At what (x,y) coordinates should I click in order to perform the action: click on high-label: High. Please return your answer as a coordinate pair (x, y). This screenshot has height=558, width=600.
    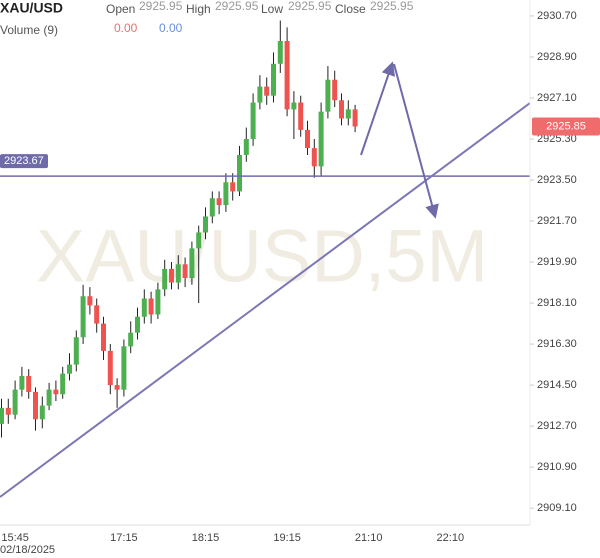
    Looking at the image, I should click on (198, 9).